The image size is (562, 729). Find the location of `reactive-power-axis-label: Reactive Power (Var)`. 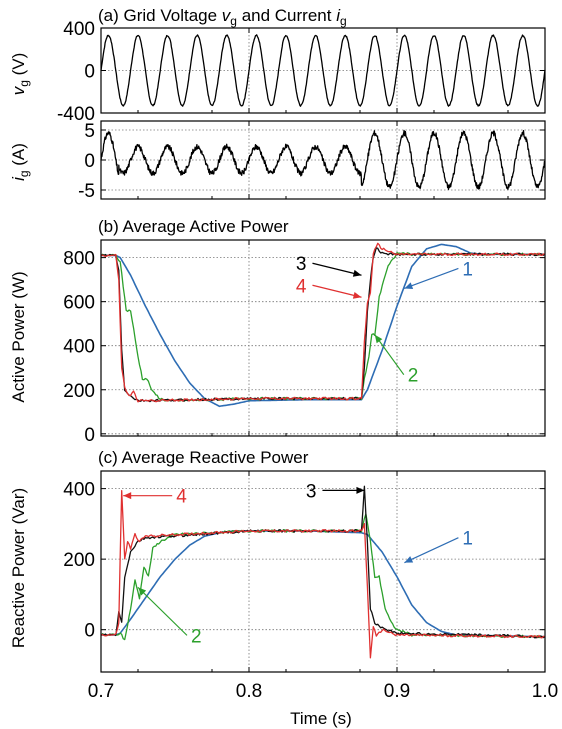

reactive-power-axis-label: Reactive Power (Var) is located at coordinates (18, 568).